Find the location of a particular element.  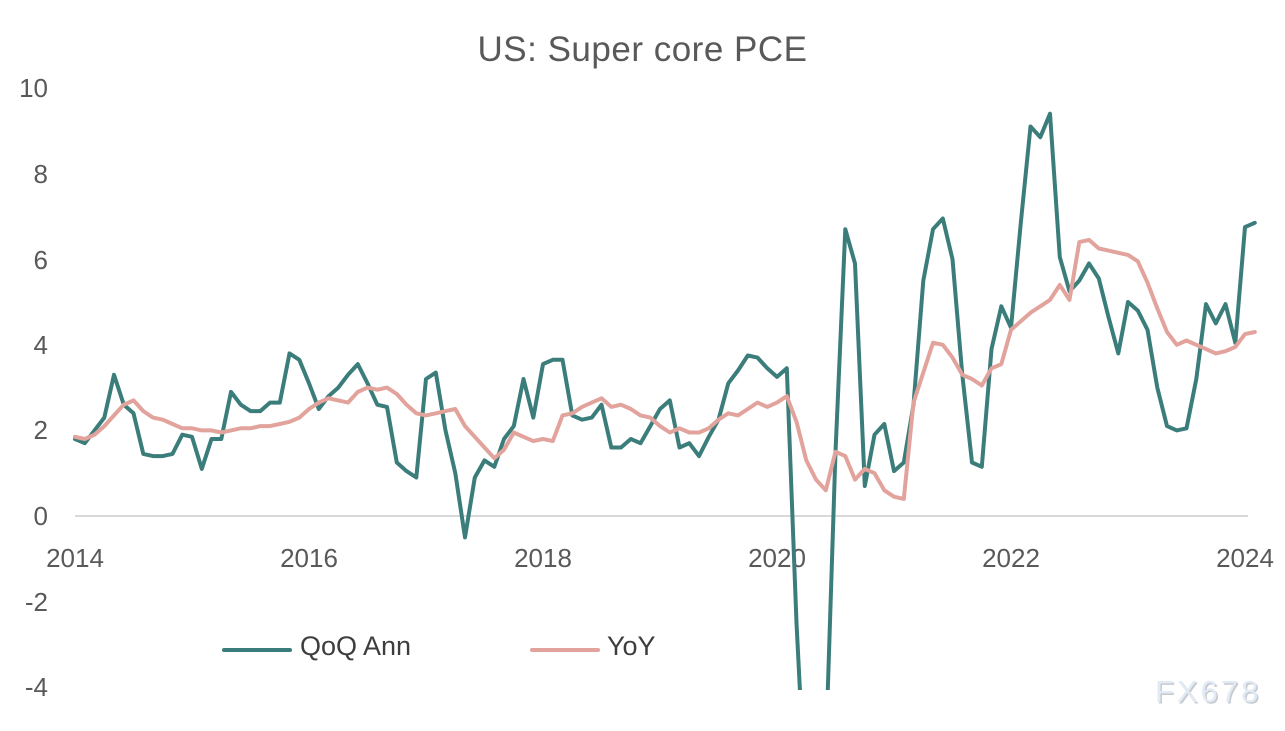

y-tick-label: 0 is located at coordinates (40, 516).